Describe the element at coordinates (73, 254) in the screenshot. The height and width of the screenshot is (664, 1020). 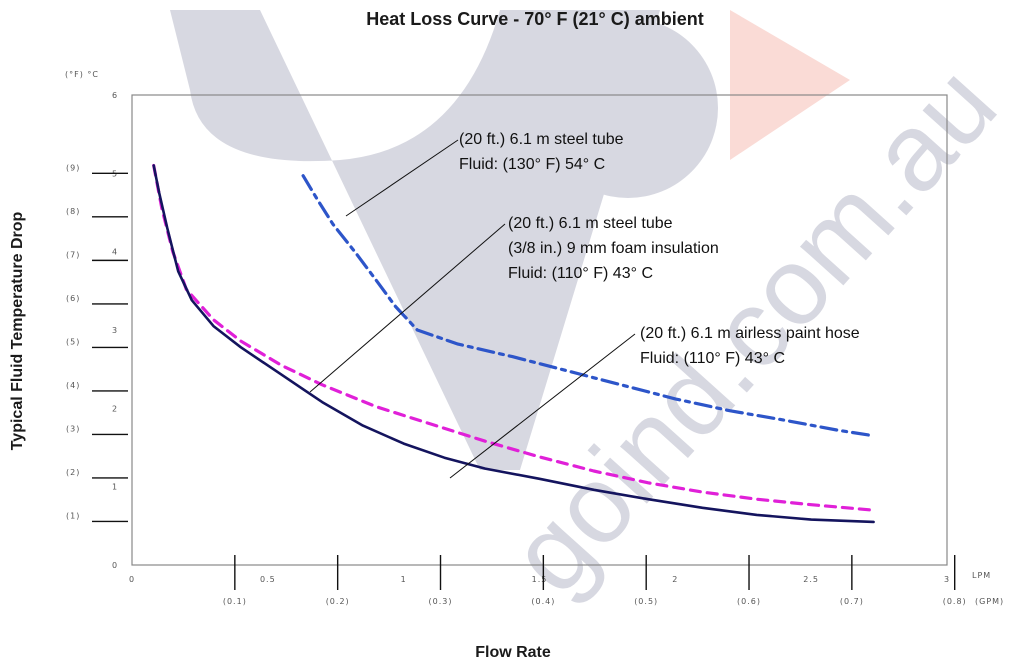
I see `y-tick-label-f: (7)` at that location.